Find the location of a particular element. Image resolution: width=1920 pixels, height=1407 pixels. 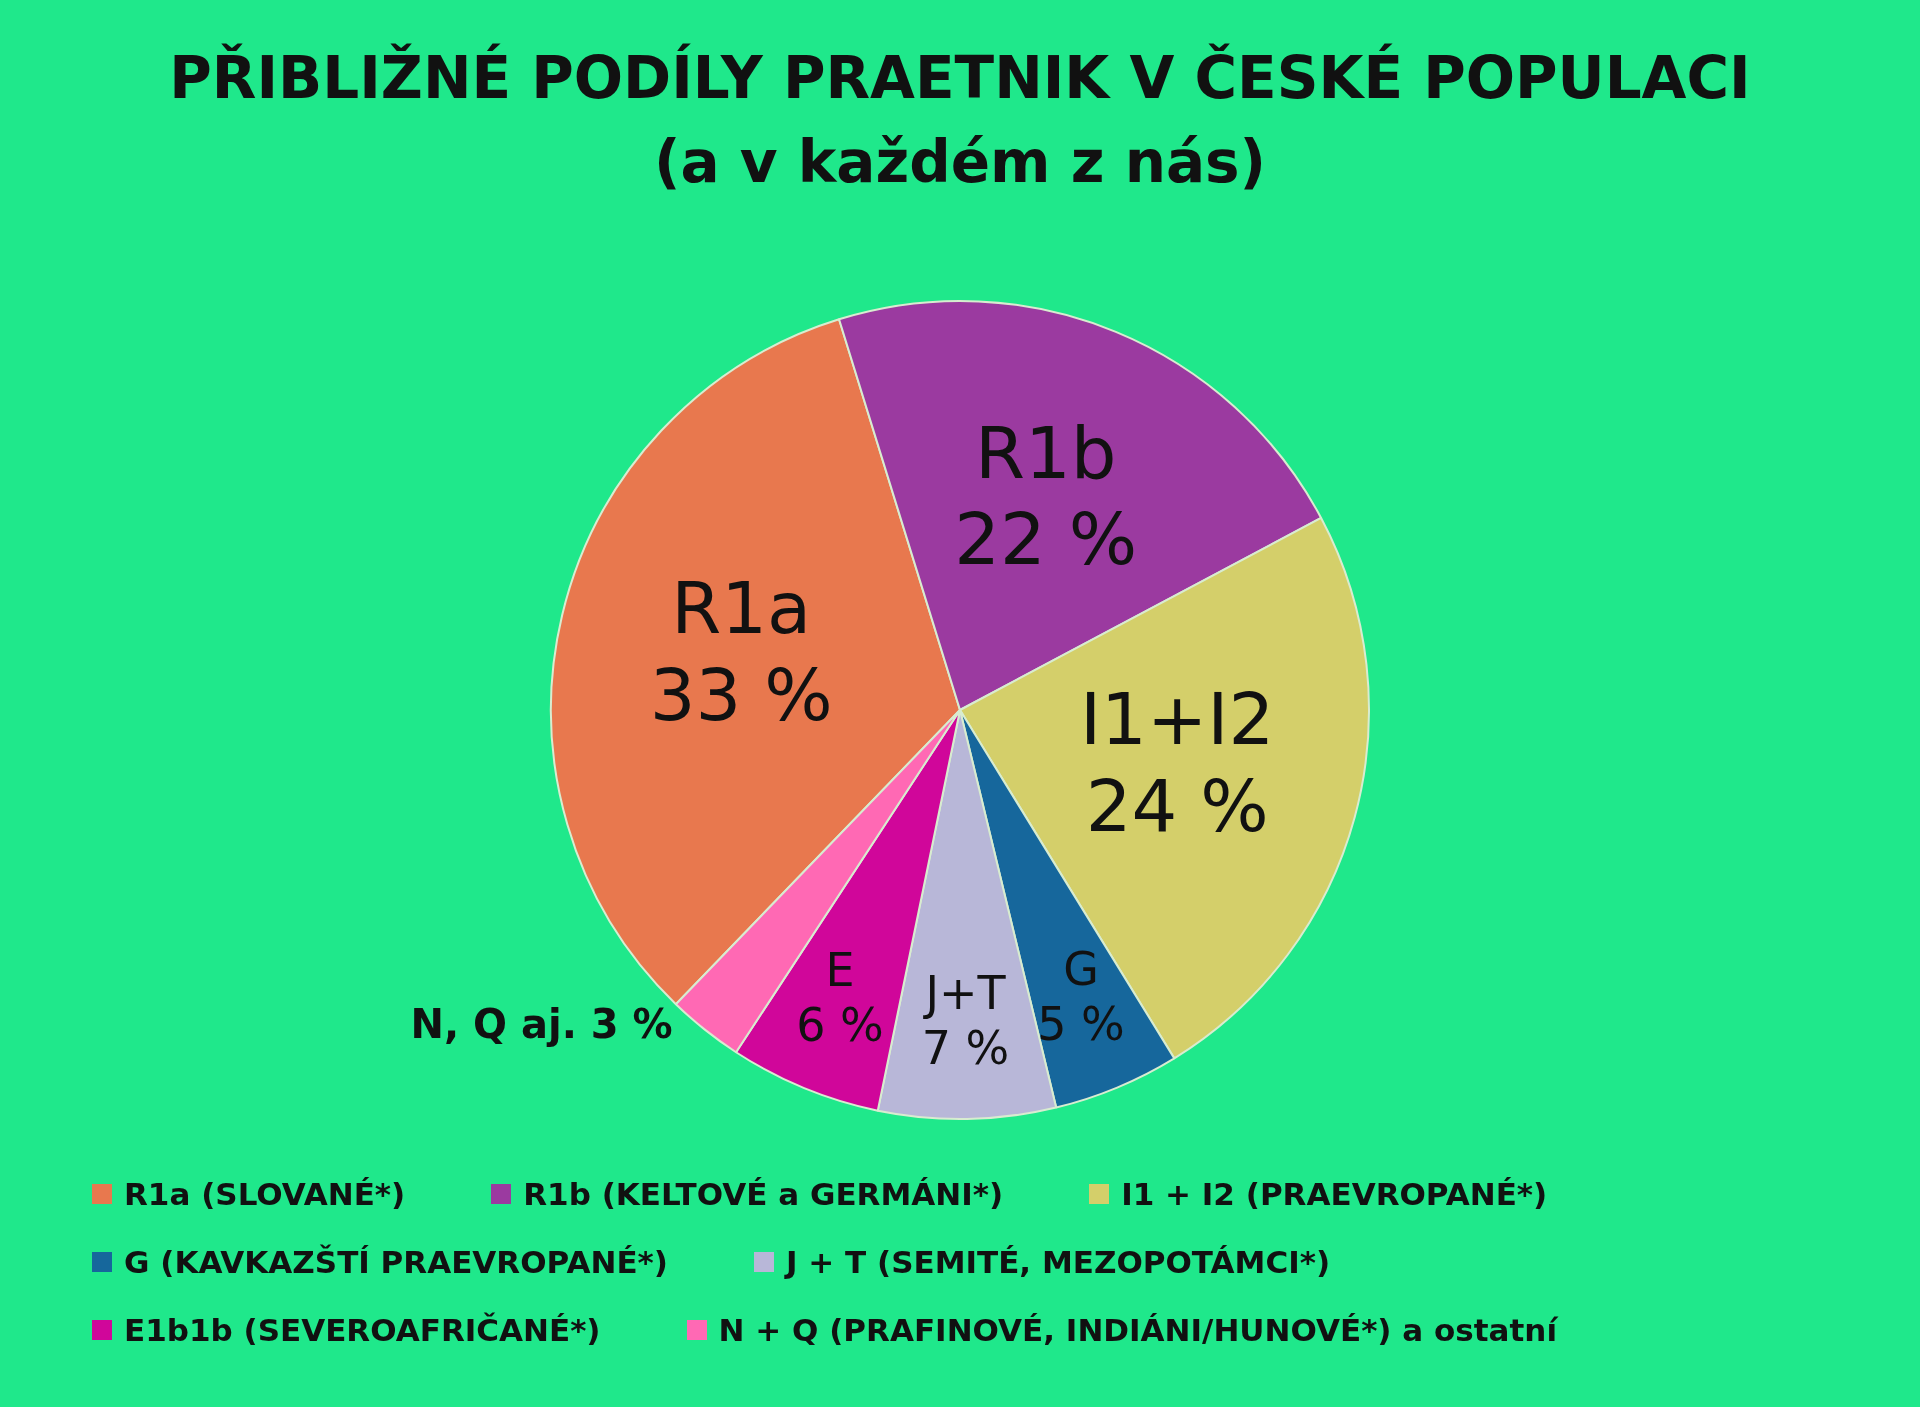

legend-label: R1b (KELTOVÉ a GERMÁNI*) is located at coordinates (763, 1194).